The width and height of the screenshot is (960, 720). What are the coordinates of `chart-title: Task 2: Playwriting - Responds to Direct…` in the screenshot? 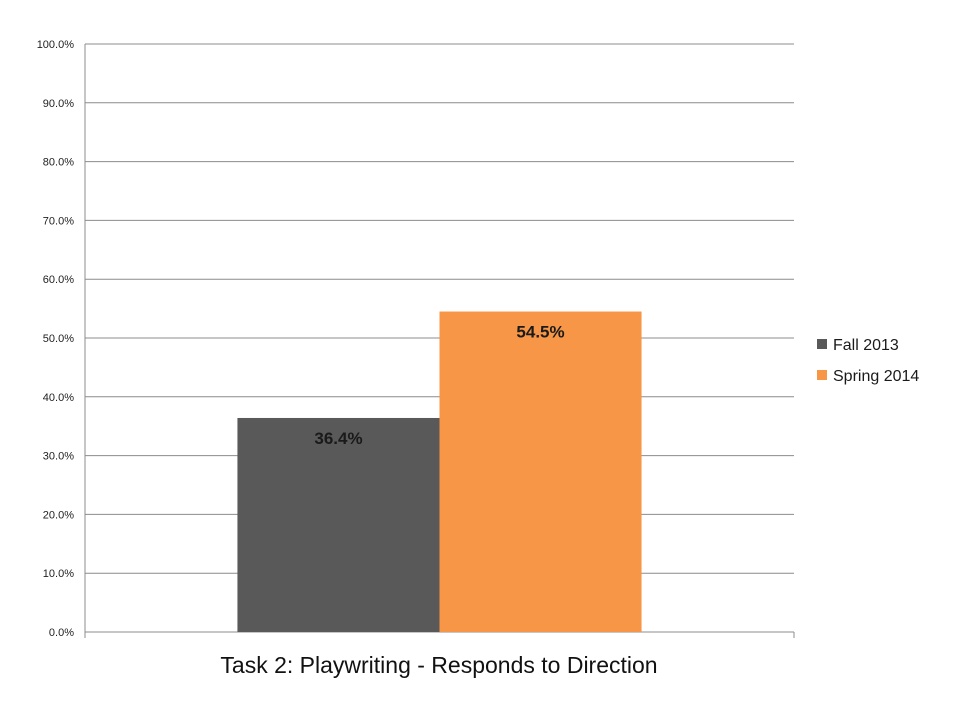 It's located at (438, 665).